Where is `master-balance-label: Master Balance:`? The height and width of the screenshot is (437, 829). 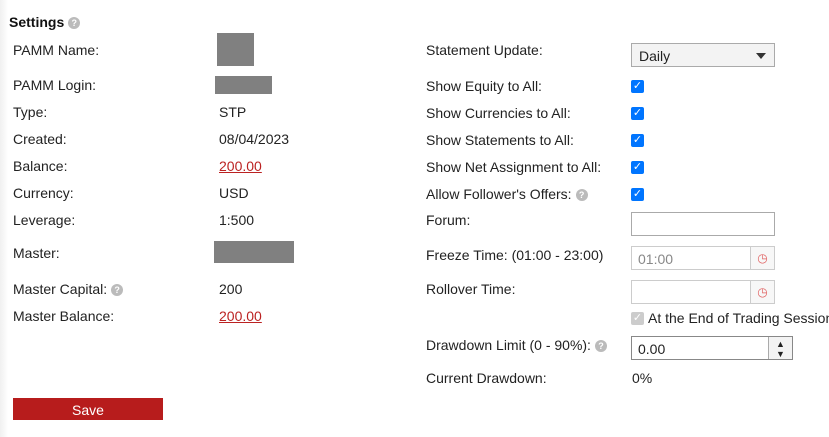 master-balance-label: Master Balance: is located at coordinates (64, 316).